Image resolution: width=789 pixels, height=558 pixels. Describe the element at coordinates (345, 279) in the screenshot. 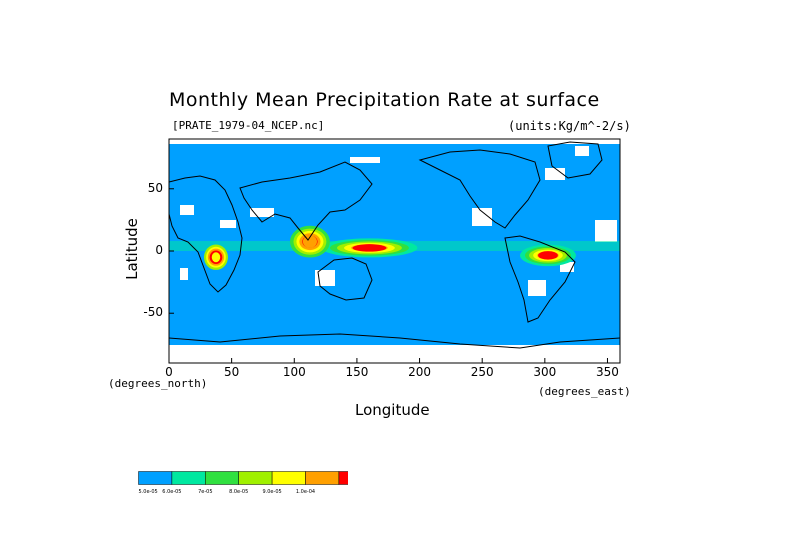

I see `coast-australia` at that location.